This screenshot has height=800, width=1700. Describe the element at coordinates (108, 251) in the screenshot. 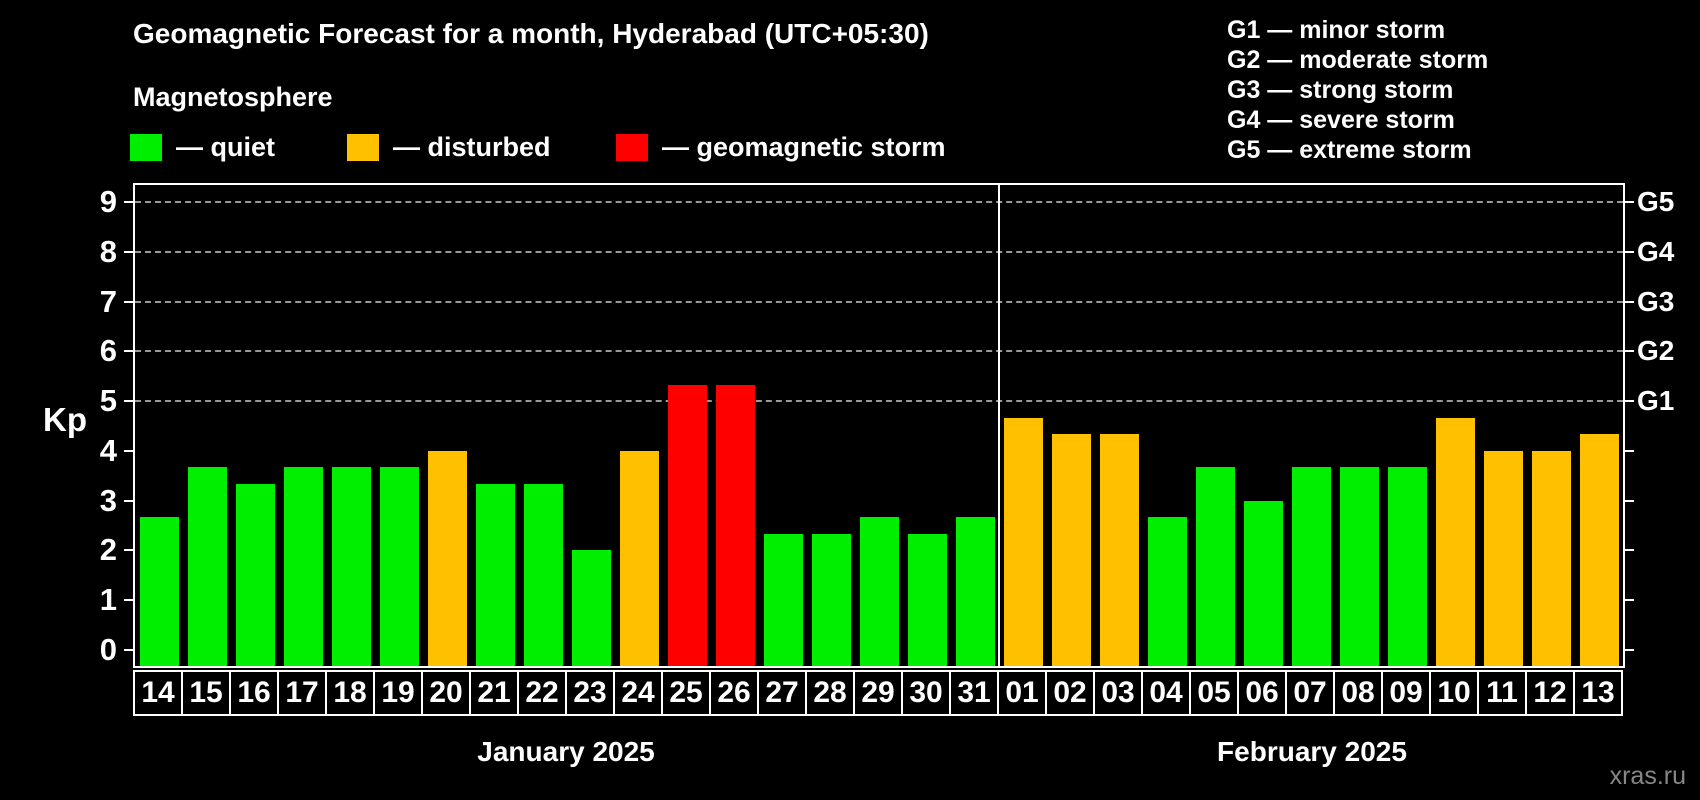

I see `y-tick-label-8: 8` at that location.